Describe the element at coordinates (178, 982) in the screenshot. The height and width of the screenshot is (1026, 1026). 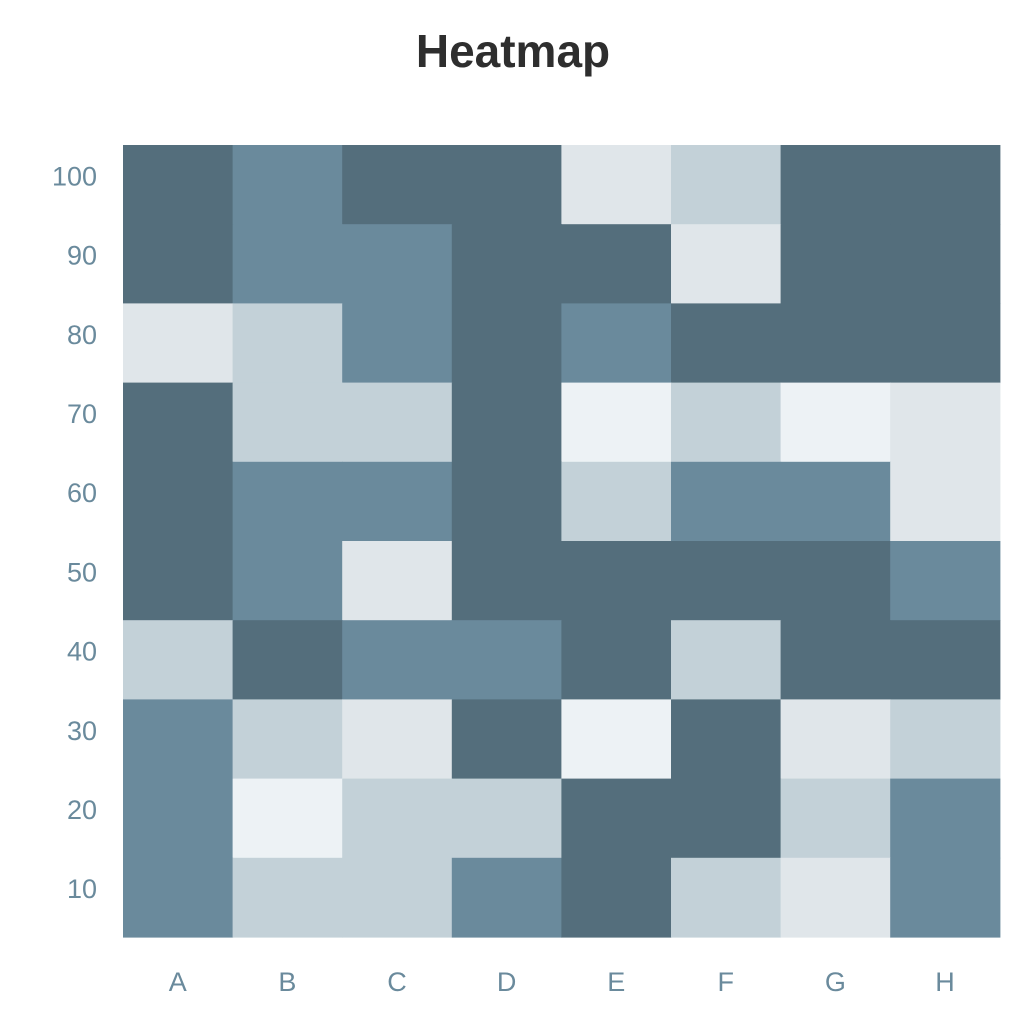
I see `x-tick-label: A` at that location.